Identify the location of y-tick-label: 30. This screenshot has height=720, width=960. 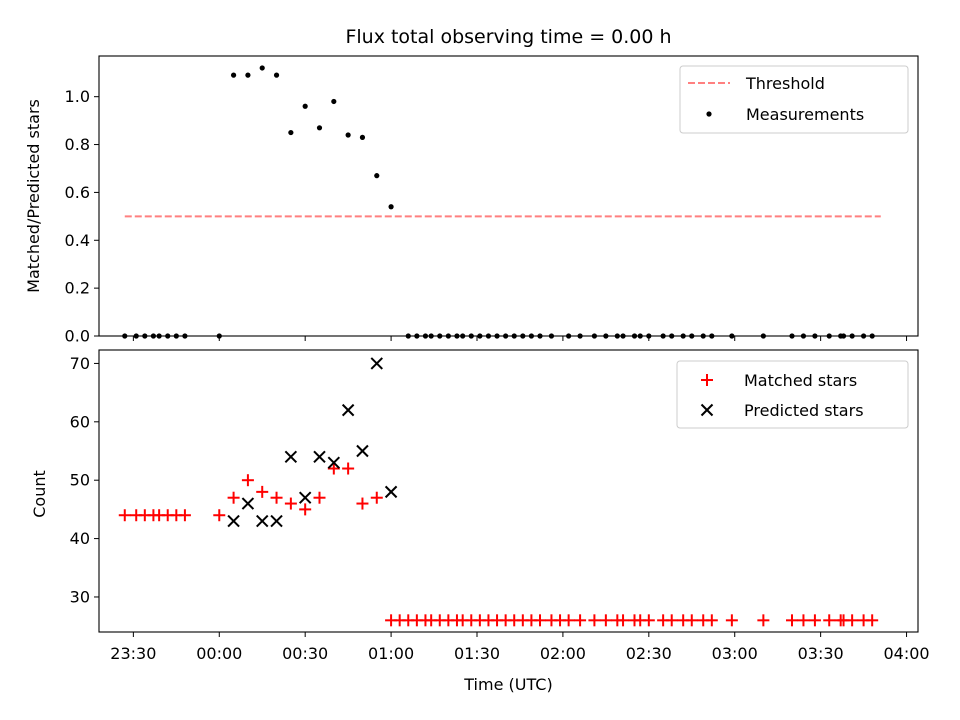
(80, 596).